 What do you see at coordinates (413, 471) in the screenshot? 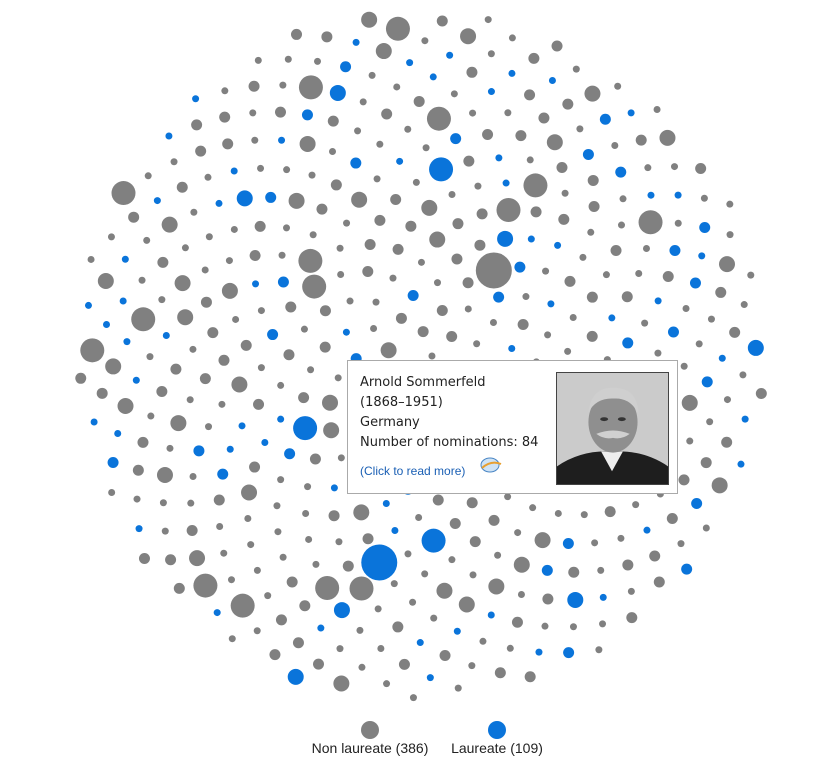
I see `read-more-link: (Click to read more)` at bounding box center [413, 471].